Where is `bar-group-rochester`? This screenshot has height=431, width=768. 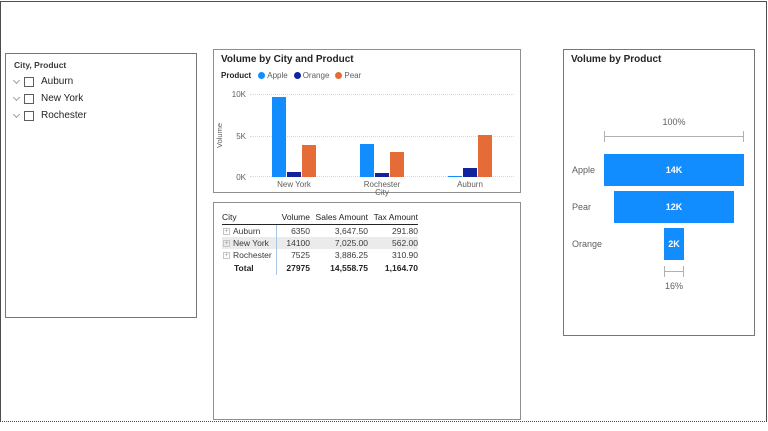 bar-group-rochester is located at coordinates (382, 135).